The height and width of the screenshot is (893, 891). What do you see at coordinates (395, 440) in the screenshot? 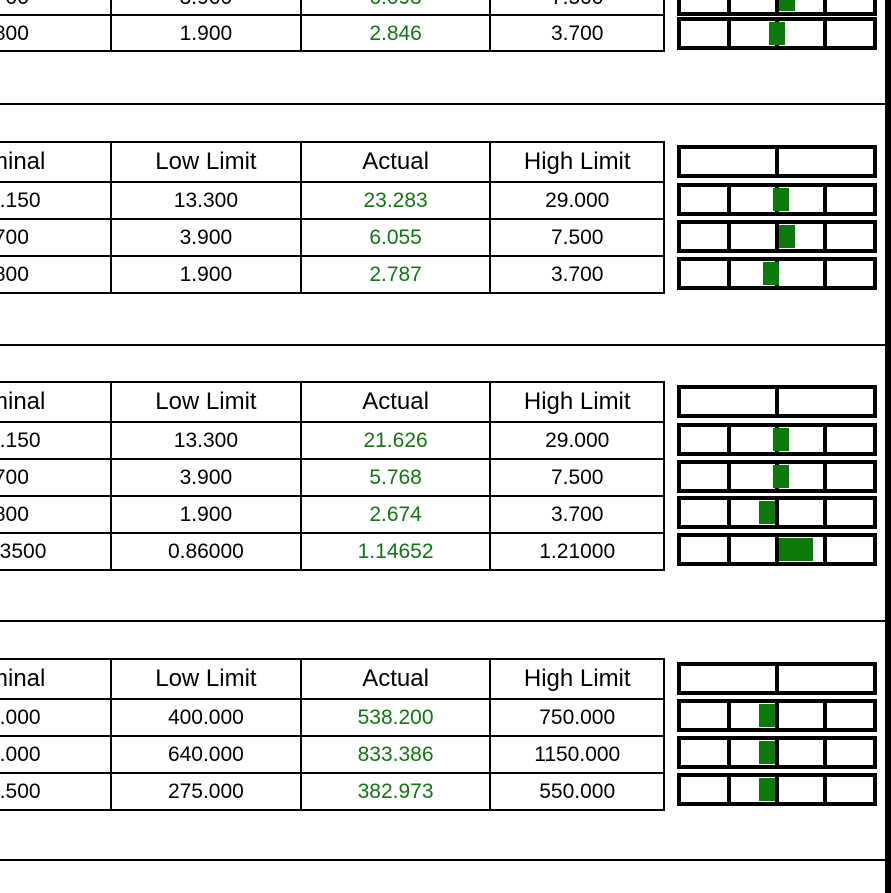
I see `actual-cell: 21.626` at bounding box center [395, 440].